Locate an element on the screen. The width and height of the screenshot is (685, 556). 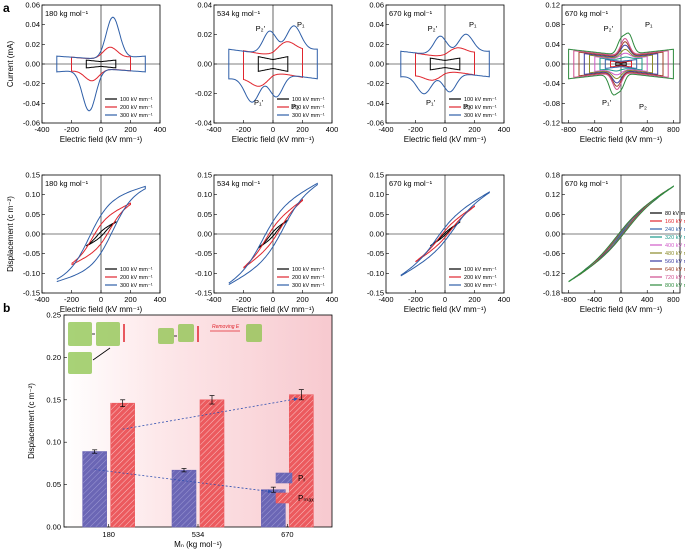
y-tick-label: -0.06 is located at coordinates (375, 123).